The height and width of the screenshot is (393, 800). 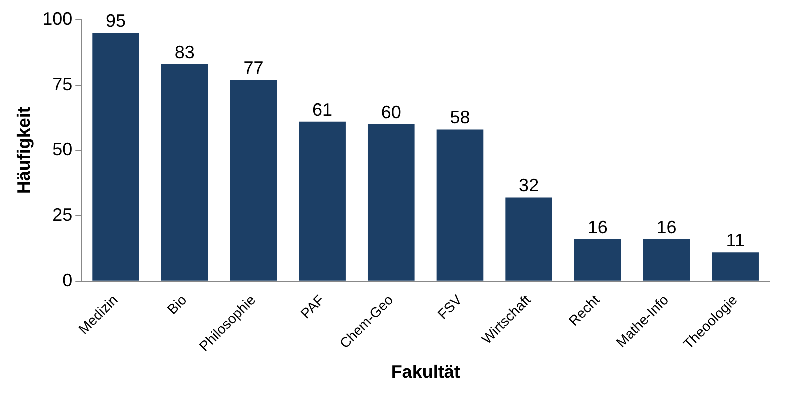 What do you see at coordinates (529, 186) in the screenshot?
I see `data-label: 32` at bounding box center [529, 186].